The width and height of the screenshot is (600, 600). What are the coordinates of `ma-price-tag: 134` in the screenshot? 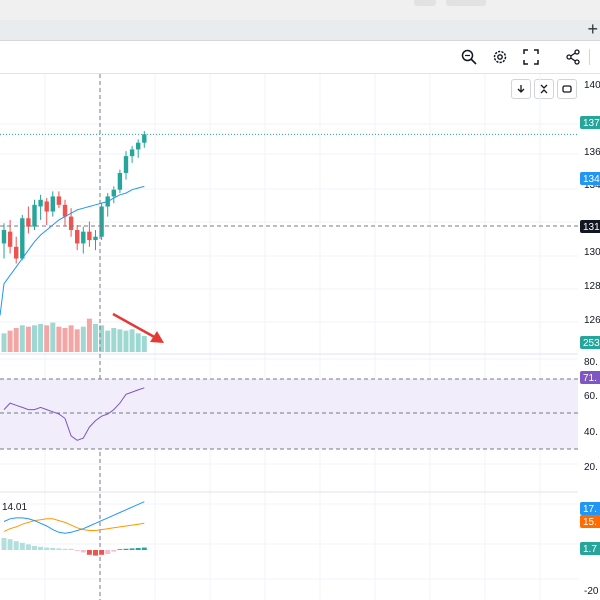 It's located at (591, 179).